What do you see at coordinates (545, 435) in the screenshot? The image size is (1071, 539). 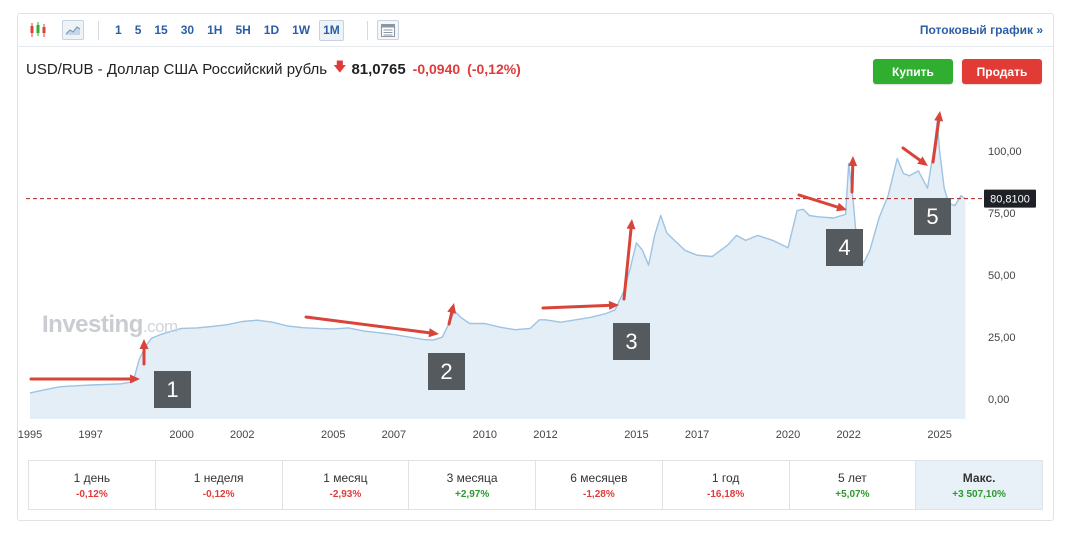 I see `x-tick-label: 2012` at bounding box center [545, 435].